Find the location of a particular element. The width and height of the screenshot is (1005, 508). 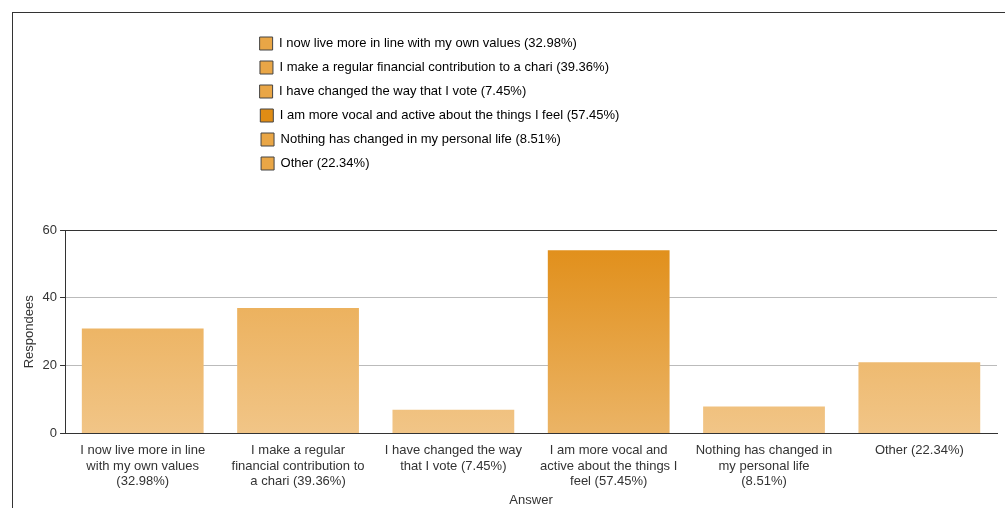

x-tick-label: I am more vocal and active about the things I feel (57.45%) is located at coordinates (609, 465).